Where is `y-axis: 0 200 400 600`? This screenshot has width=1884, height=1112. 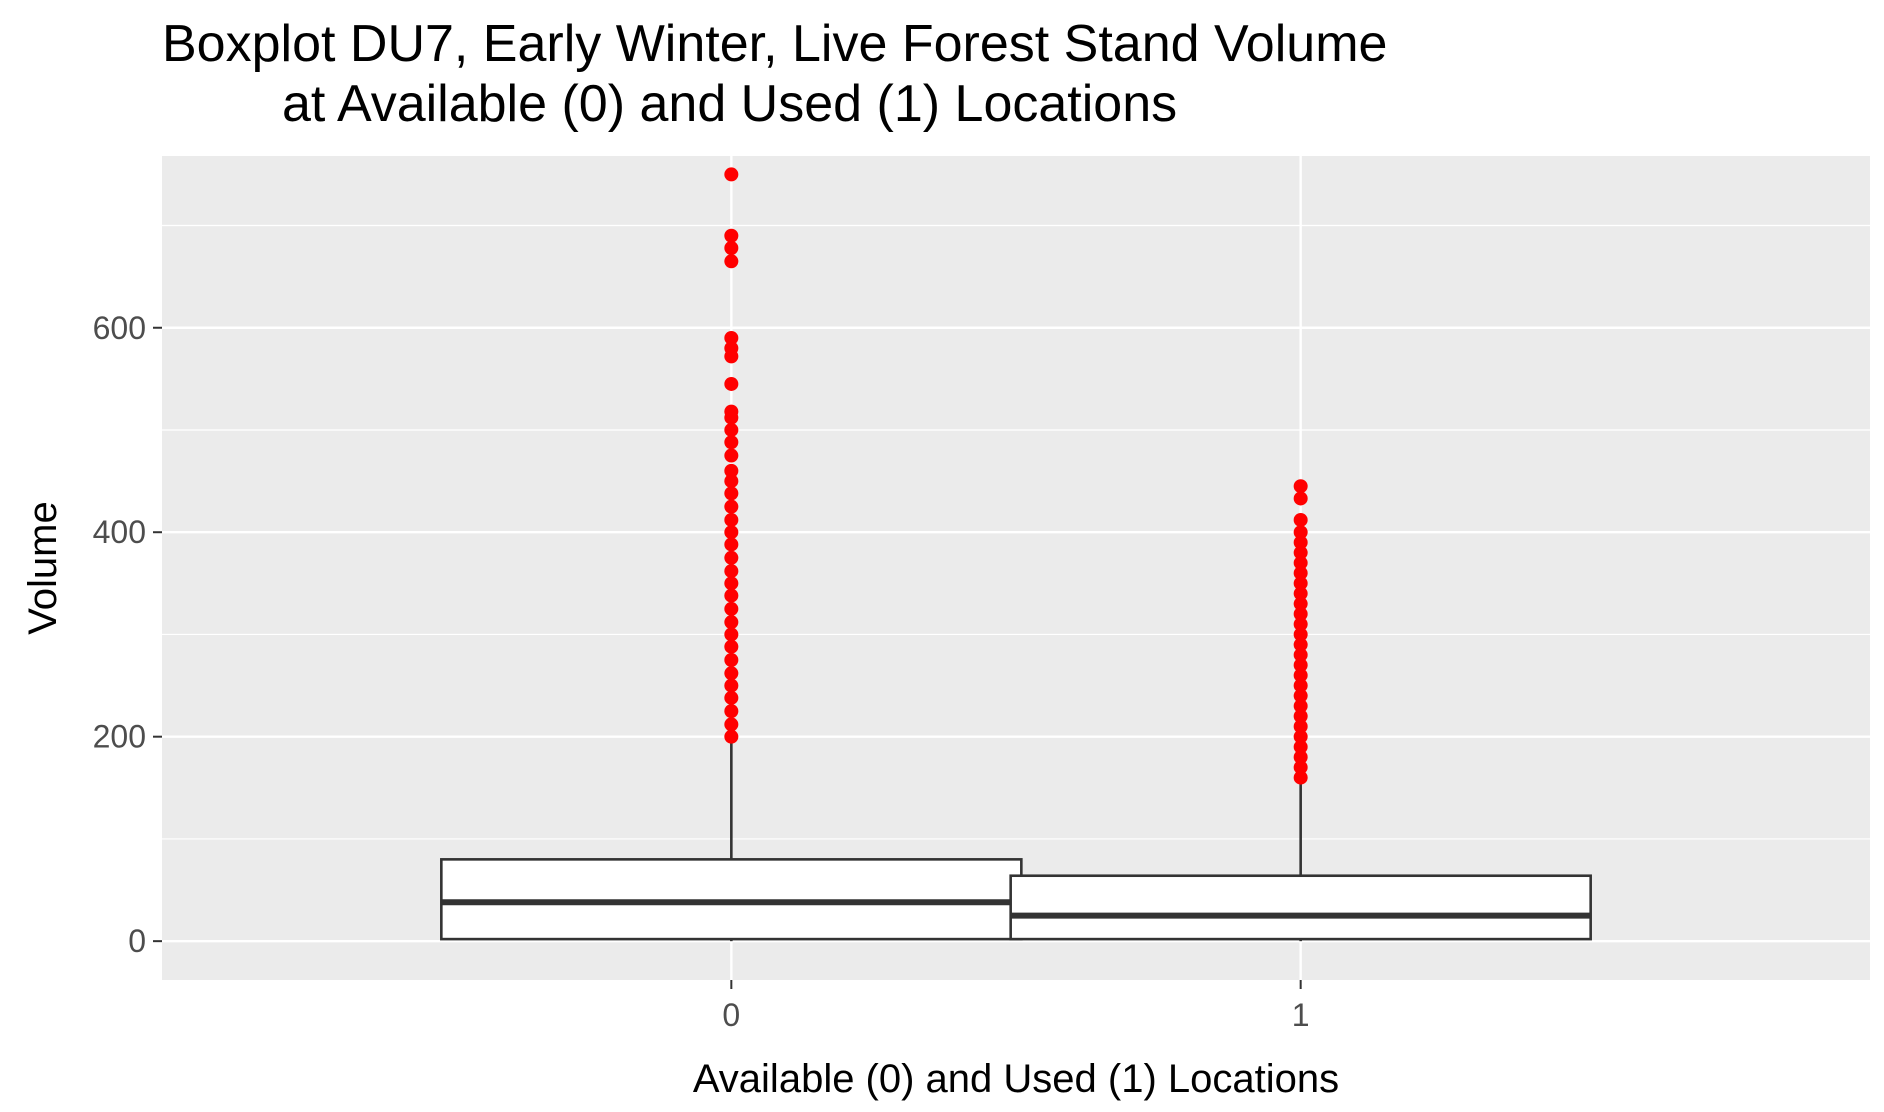
y-axis: 0 200 400 600 is located at coordinates (127, 634).